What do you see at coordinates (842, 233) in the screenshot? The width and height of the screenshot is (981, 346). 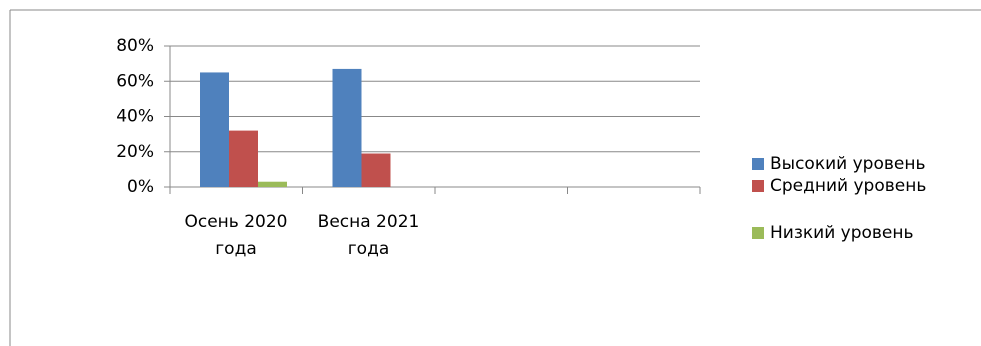 I see `legend-label: Низкий уровень` at bounding box center [842, 233].